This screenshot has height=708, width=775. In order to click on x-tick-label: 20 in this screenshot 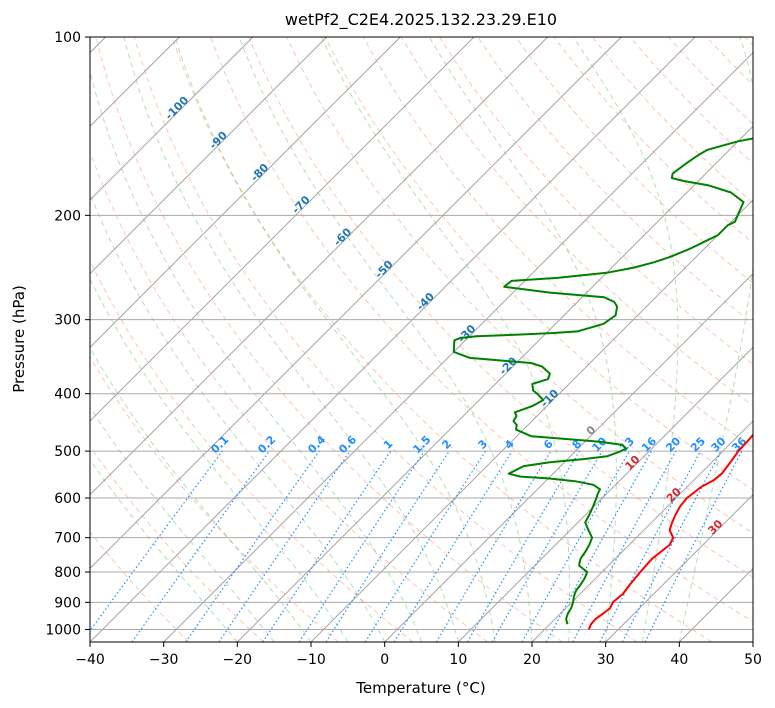, I will do `click(532, 660)`.